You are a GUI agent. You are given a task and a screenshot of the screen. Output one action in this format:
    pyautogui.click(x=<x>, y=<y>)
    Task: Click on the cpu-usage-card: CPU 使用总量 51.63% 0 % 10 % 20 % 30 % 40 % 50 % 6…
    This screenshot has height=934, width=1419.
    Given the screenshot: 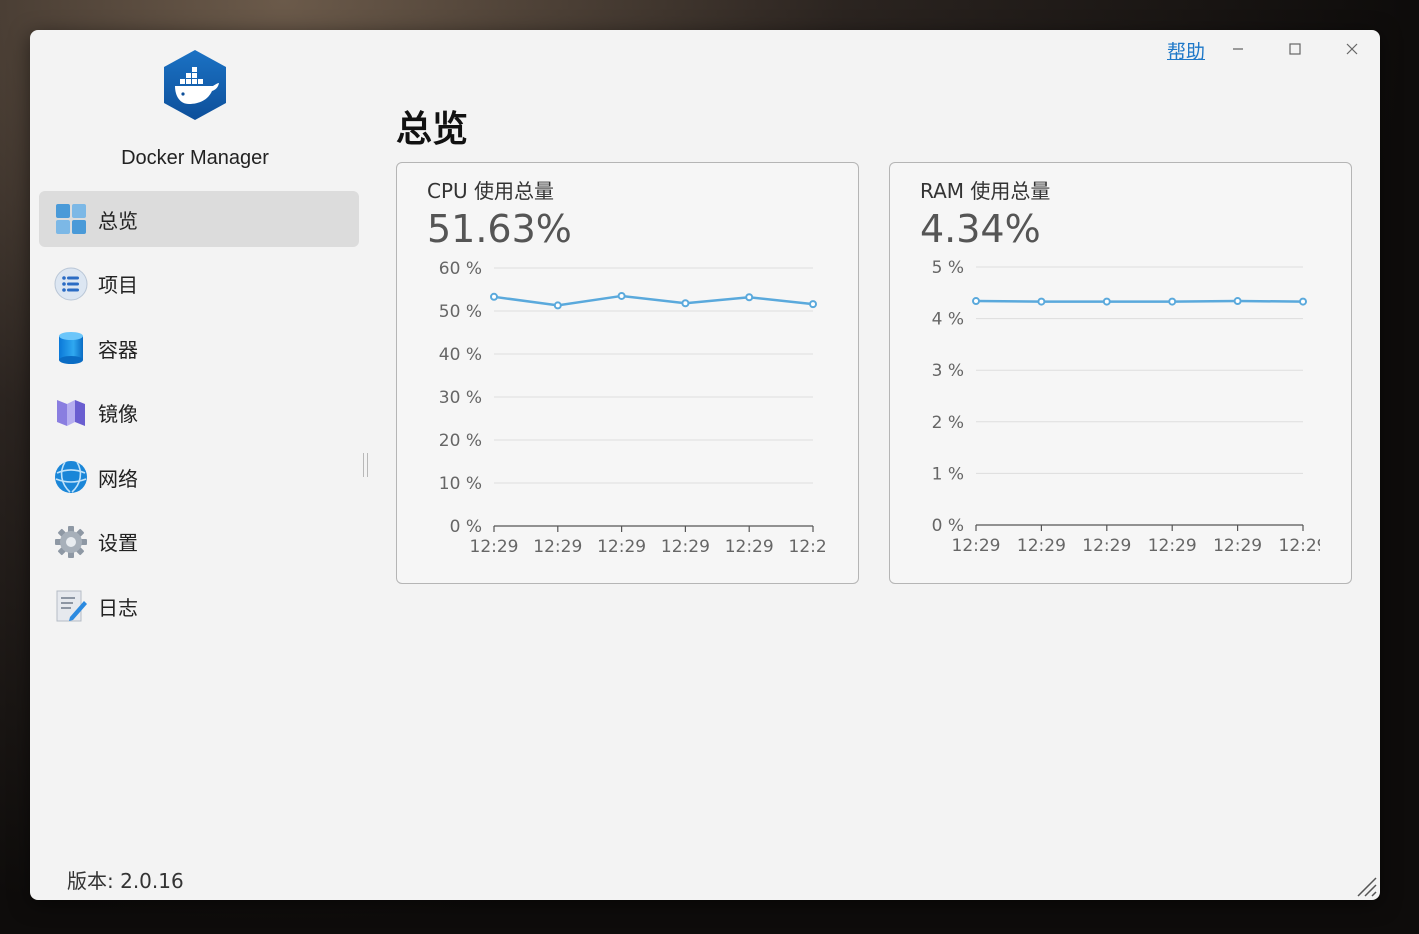 What is the action you would take?
    pyautogui.click(x=627, y=373)
    